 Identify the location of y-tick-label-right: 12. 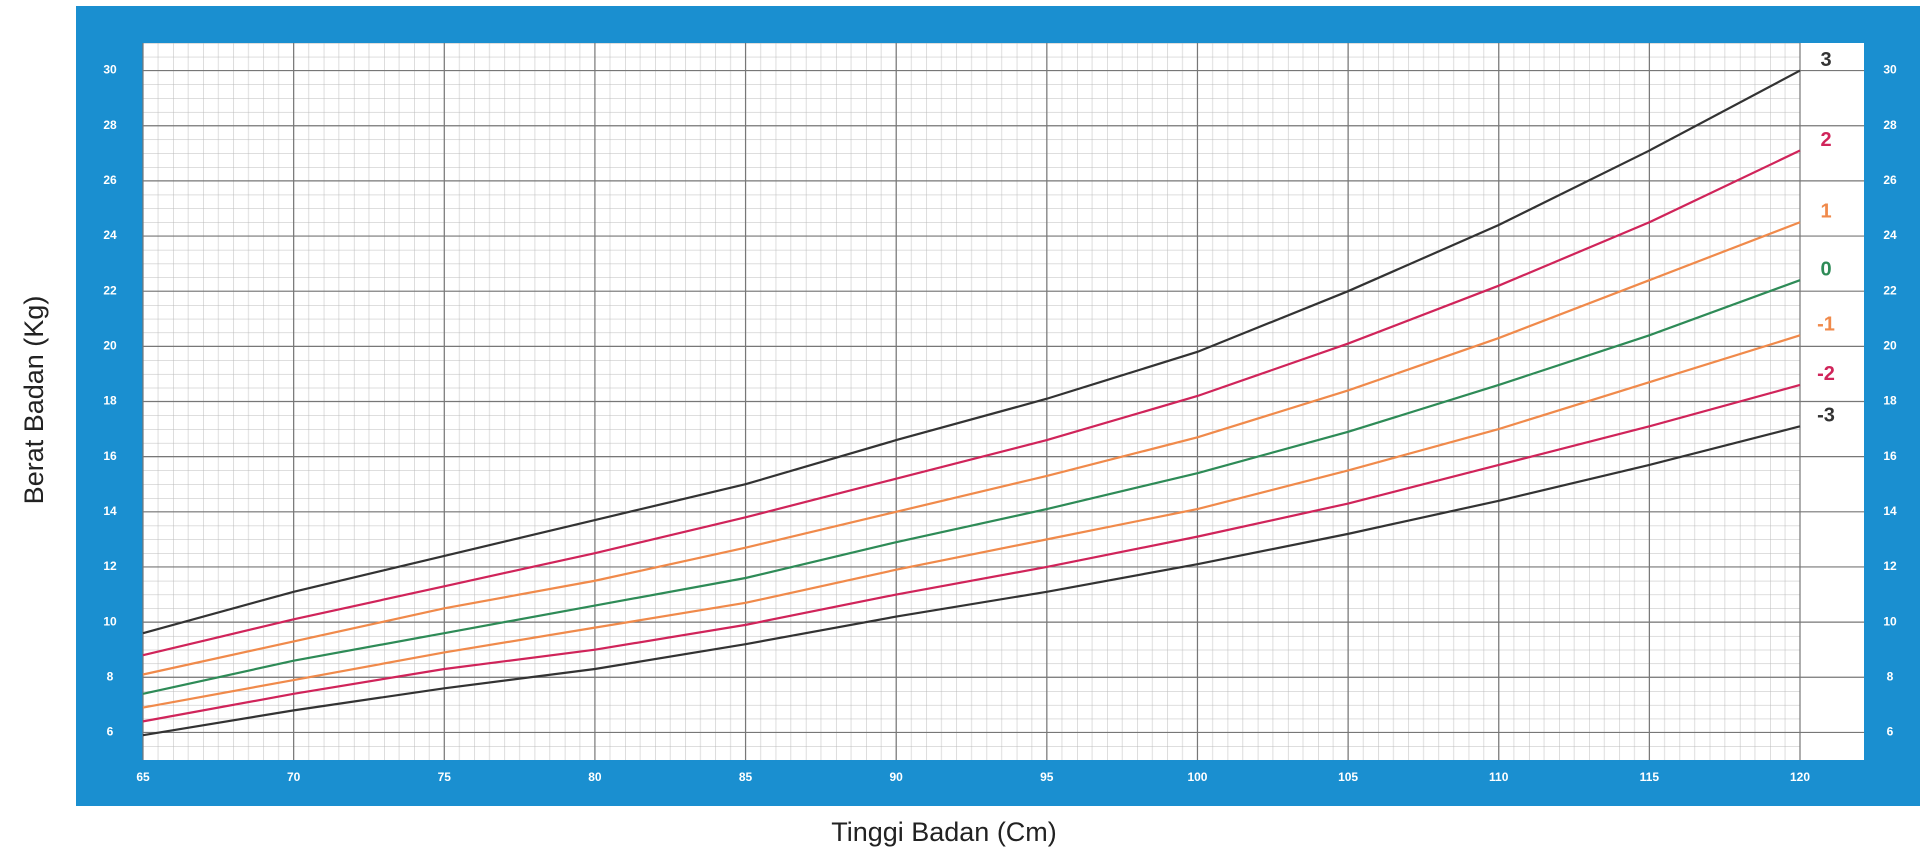
(1890, 566).